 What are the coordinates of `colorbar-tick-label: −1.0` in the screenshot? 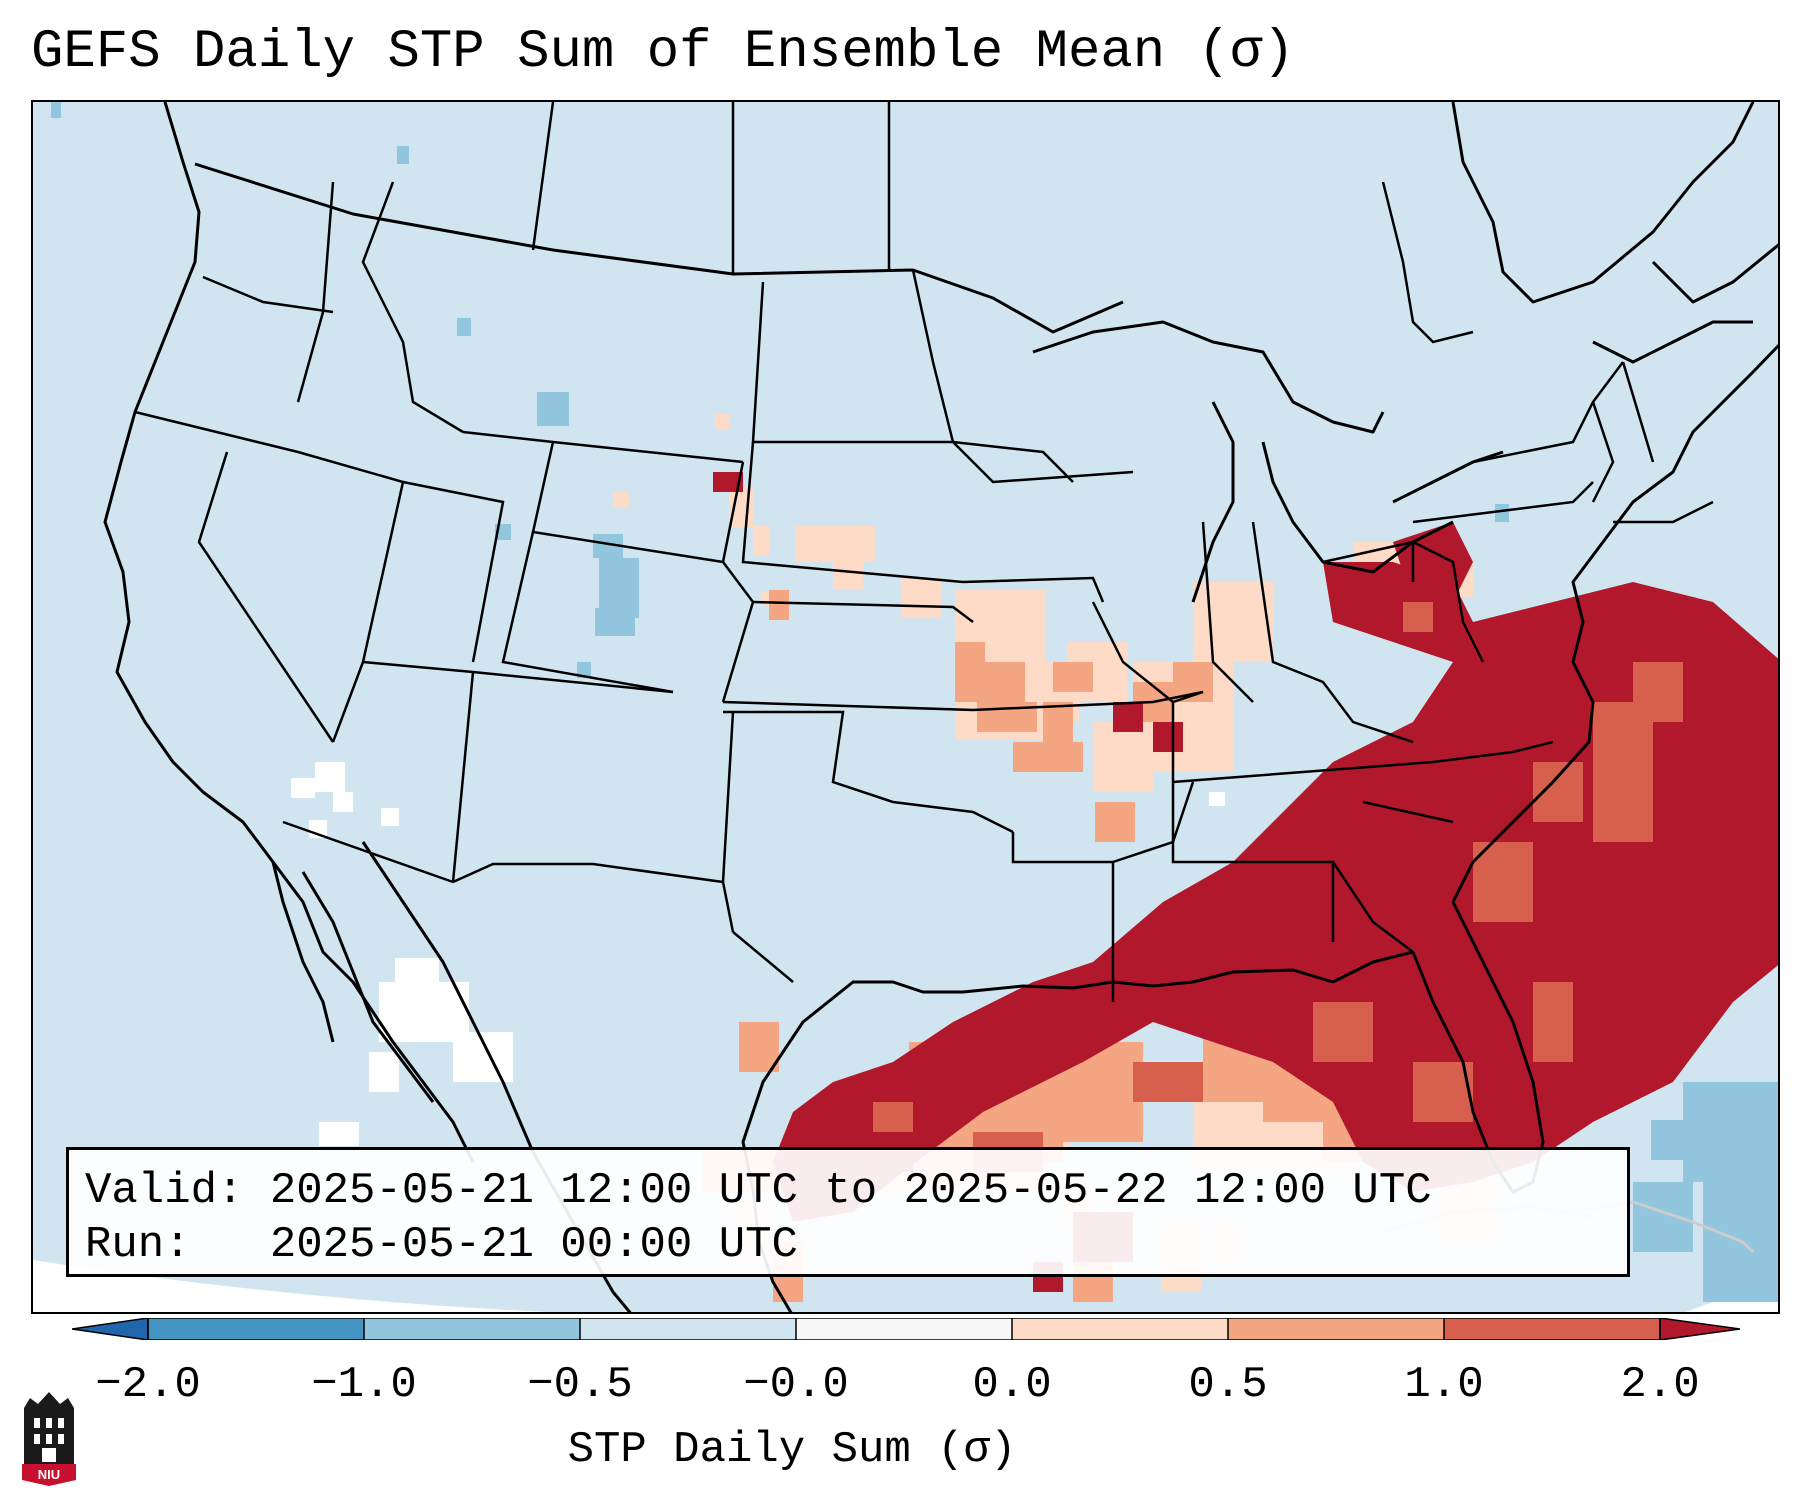 It's located at (364, 1385).